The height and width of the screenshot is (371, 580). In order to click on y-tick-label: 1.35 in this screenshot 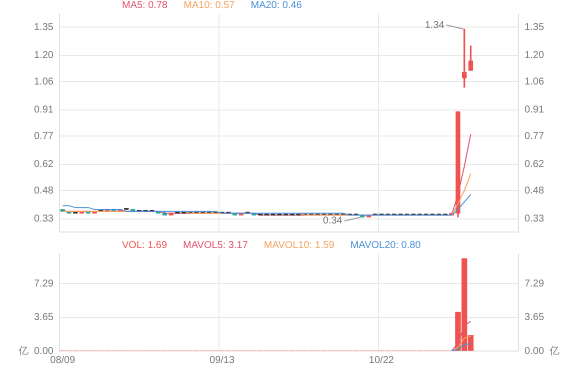, I will do `click(44, 27)`.